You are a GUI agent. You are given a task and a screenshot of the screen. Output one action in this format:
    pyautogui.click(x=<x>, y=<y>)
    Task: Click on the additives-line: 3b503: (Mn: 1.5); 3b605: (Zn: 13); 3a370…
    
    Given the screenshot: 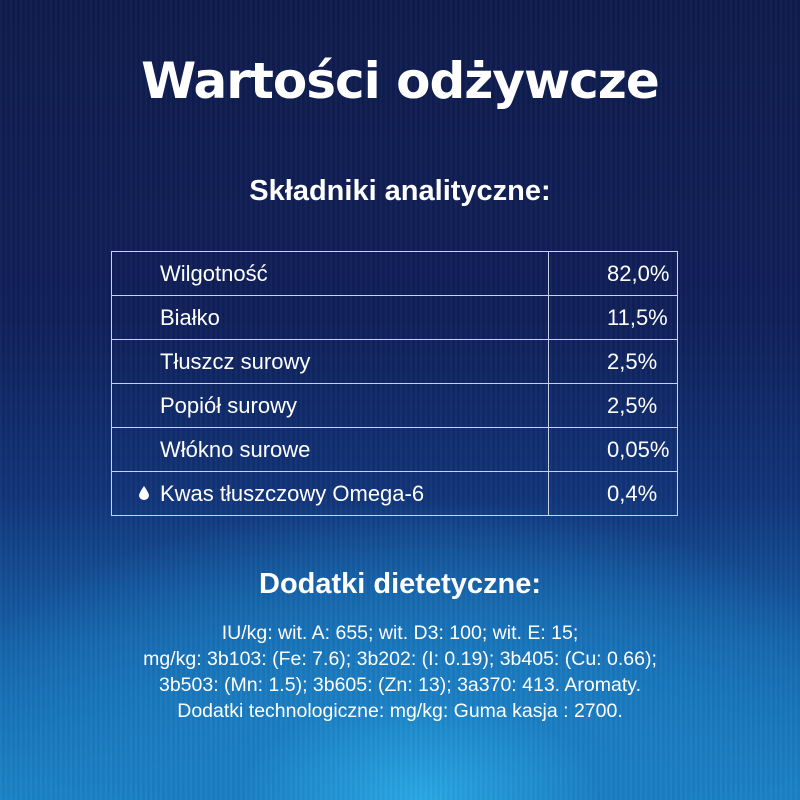 What is the action you would take?
    pyautogui.click(x=399, y=685)
    